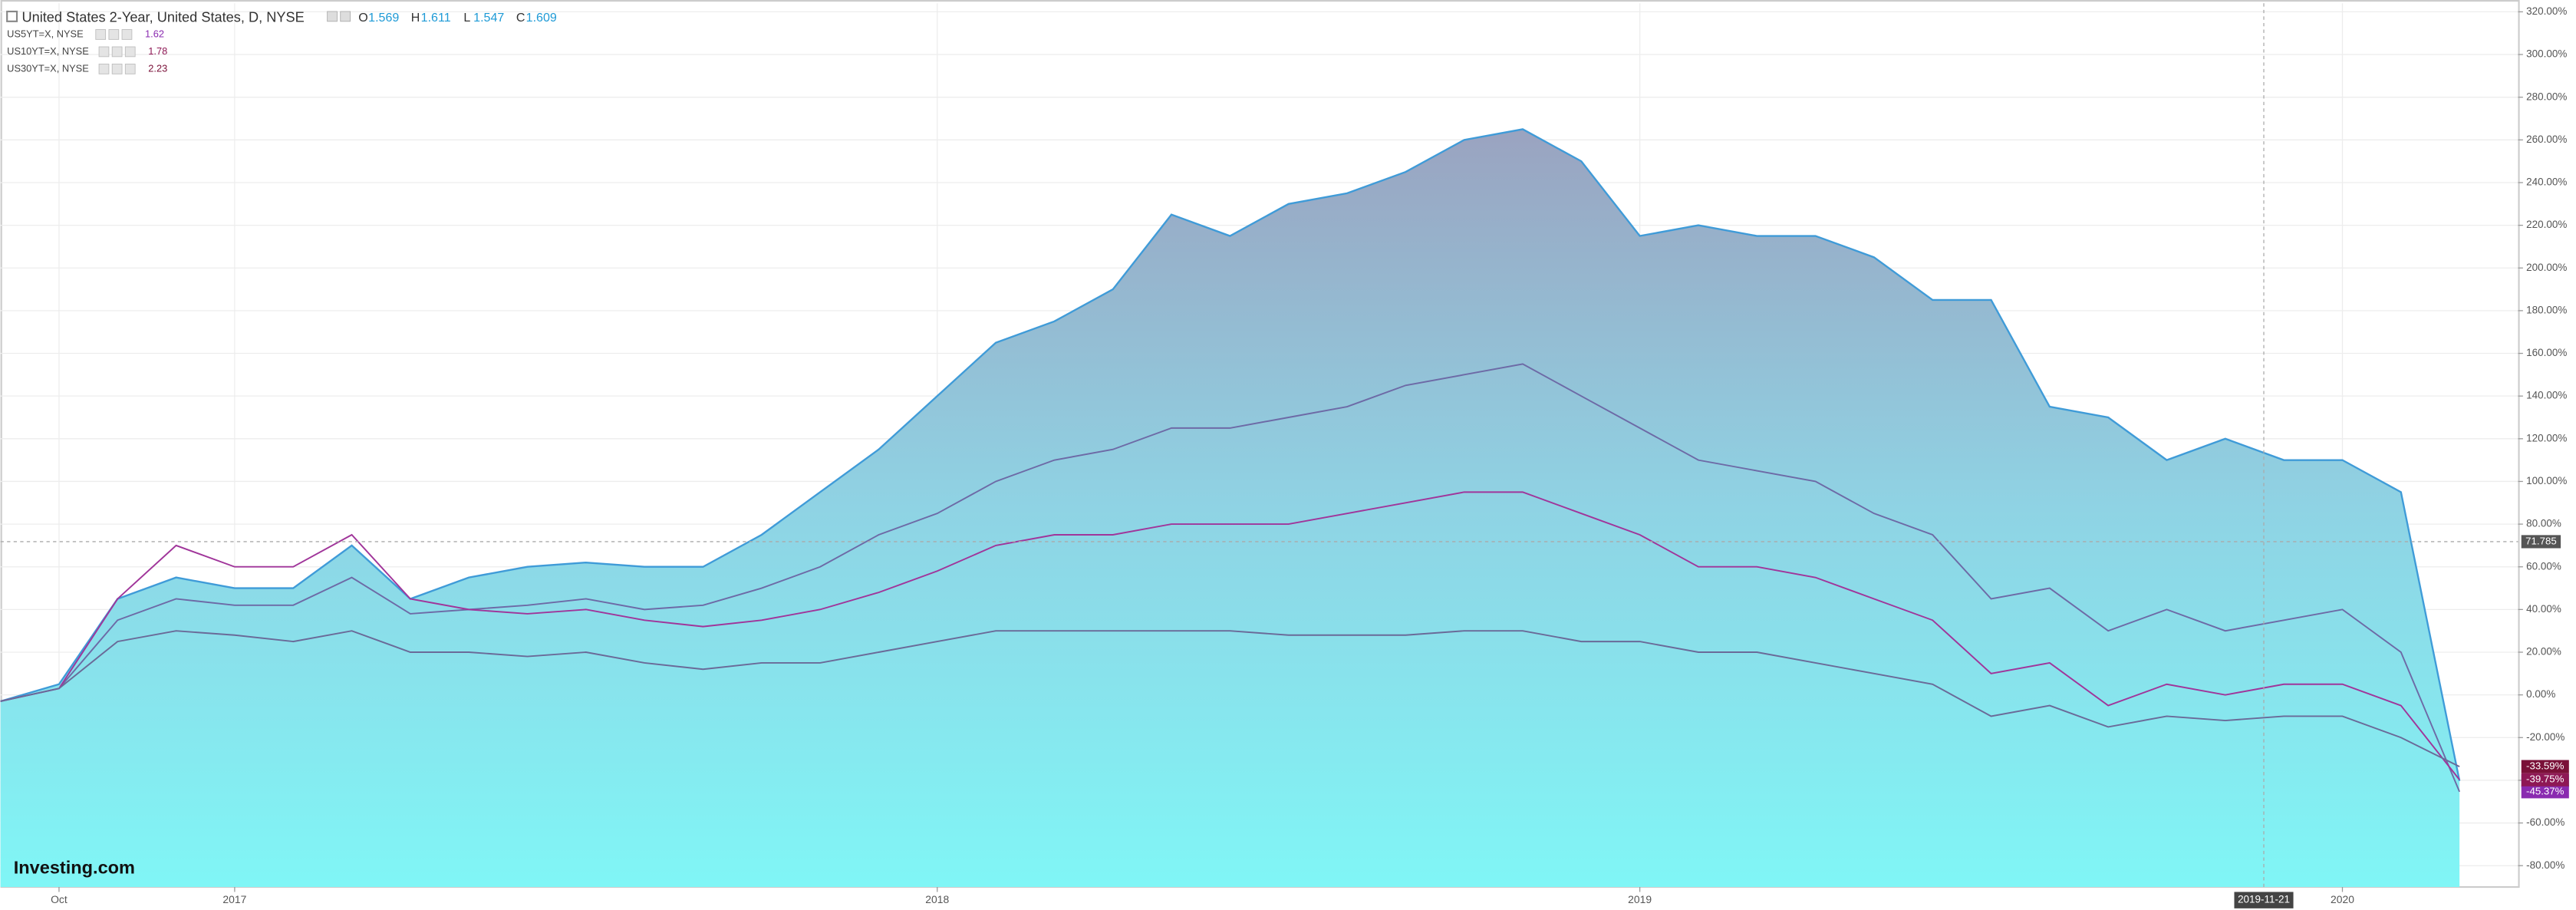 This screenshot has height=910, width=2576. Describe the element at coordinates (48, 51) in the screenshot. I see `legend-name: US10YT=X, NYSE` at that location.